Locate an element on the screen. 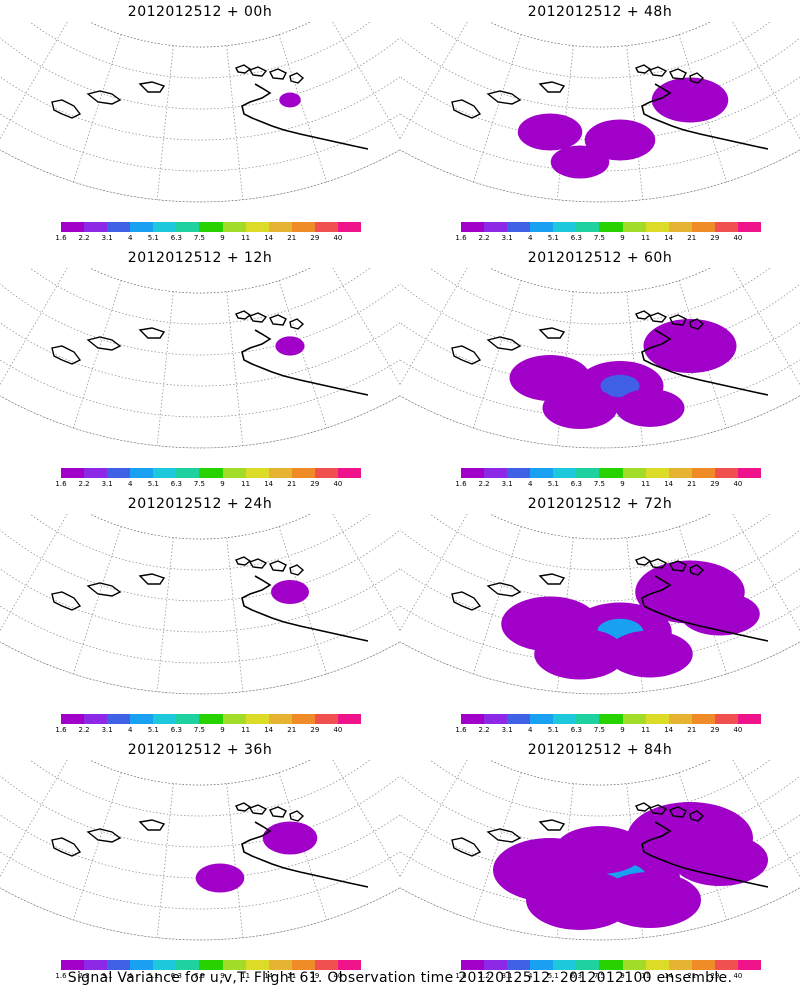 This screenshot has height=1000, width=800. colorbar-tick-label: 3.1 is located at coordinates (107, 484).